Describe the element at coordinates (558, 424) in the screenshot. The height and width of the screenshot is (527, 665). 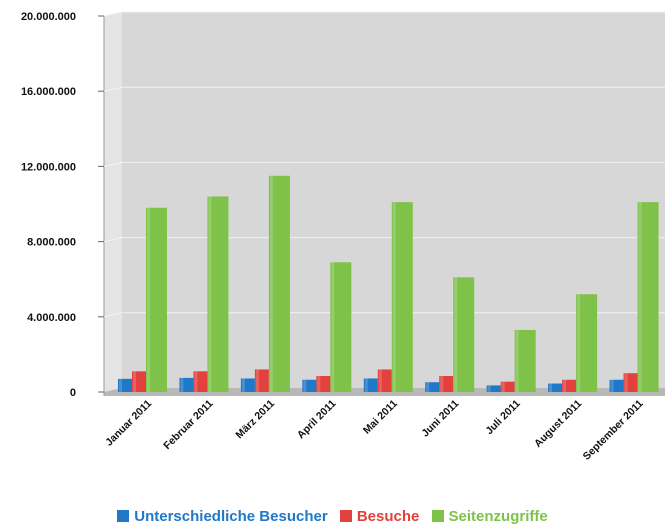
I see `x-tick-label: August 2011` at that location.